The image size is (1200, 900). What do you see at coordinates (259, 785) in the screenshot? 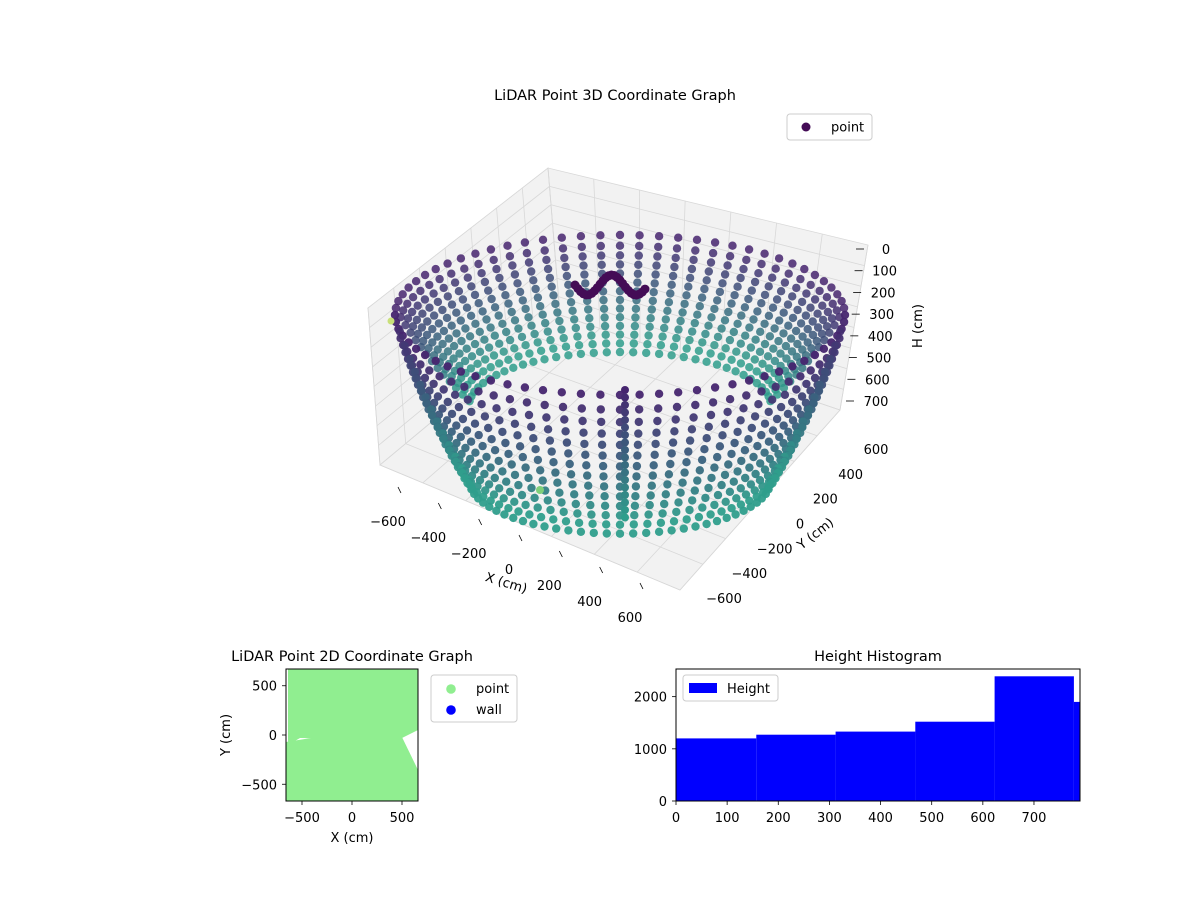
I see `y-tick-label: −500` at bounding box center [259, 785].